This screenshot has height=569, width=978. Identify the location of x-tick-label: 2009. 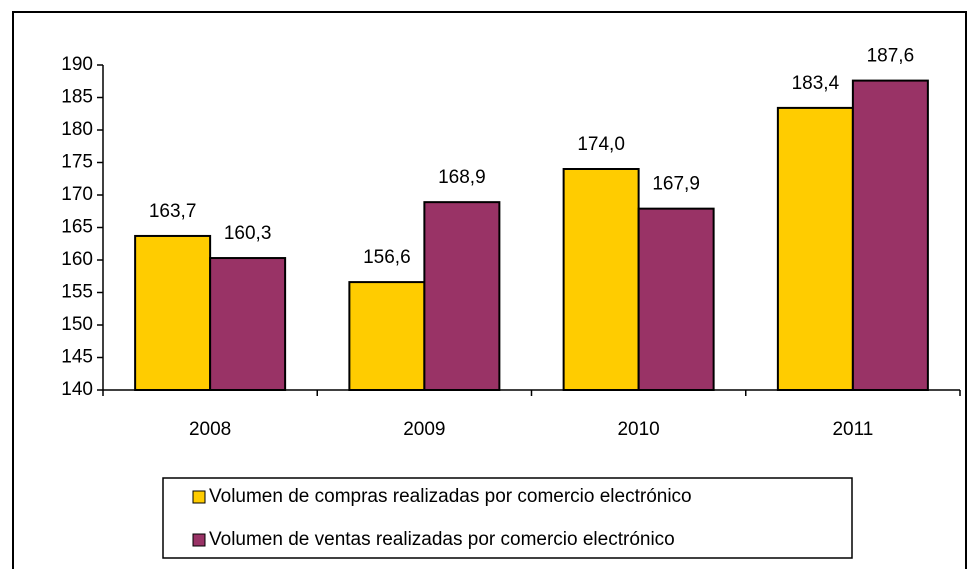
(424, 429).